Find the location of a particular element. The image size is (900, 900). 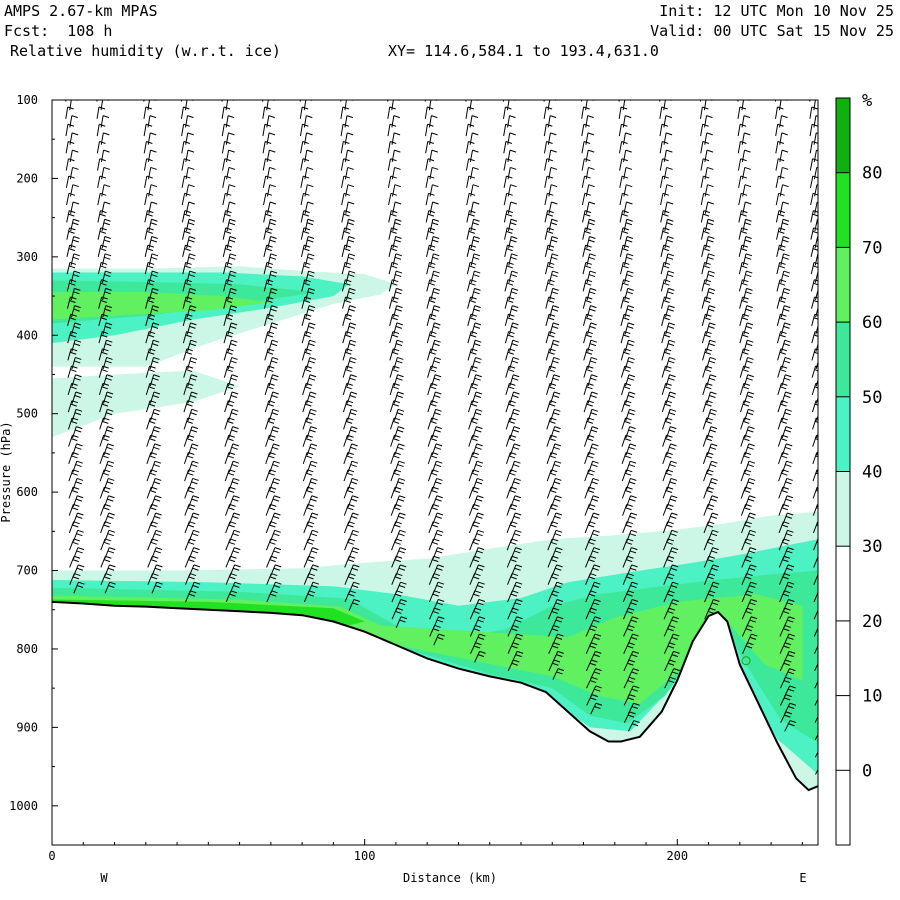

west-label: W is located at coordinates (104, 878).